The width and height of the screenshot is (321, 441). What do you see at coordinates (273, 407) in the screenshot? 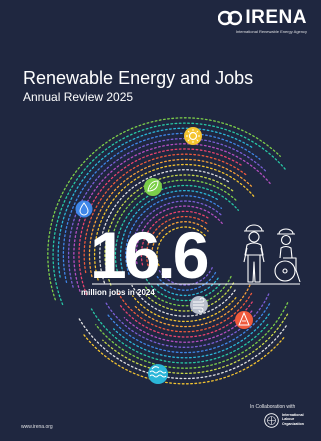
I see `collaboration-label: In Collaboration with` at bounding box center [273, 407].